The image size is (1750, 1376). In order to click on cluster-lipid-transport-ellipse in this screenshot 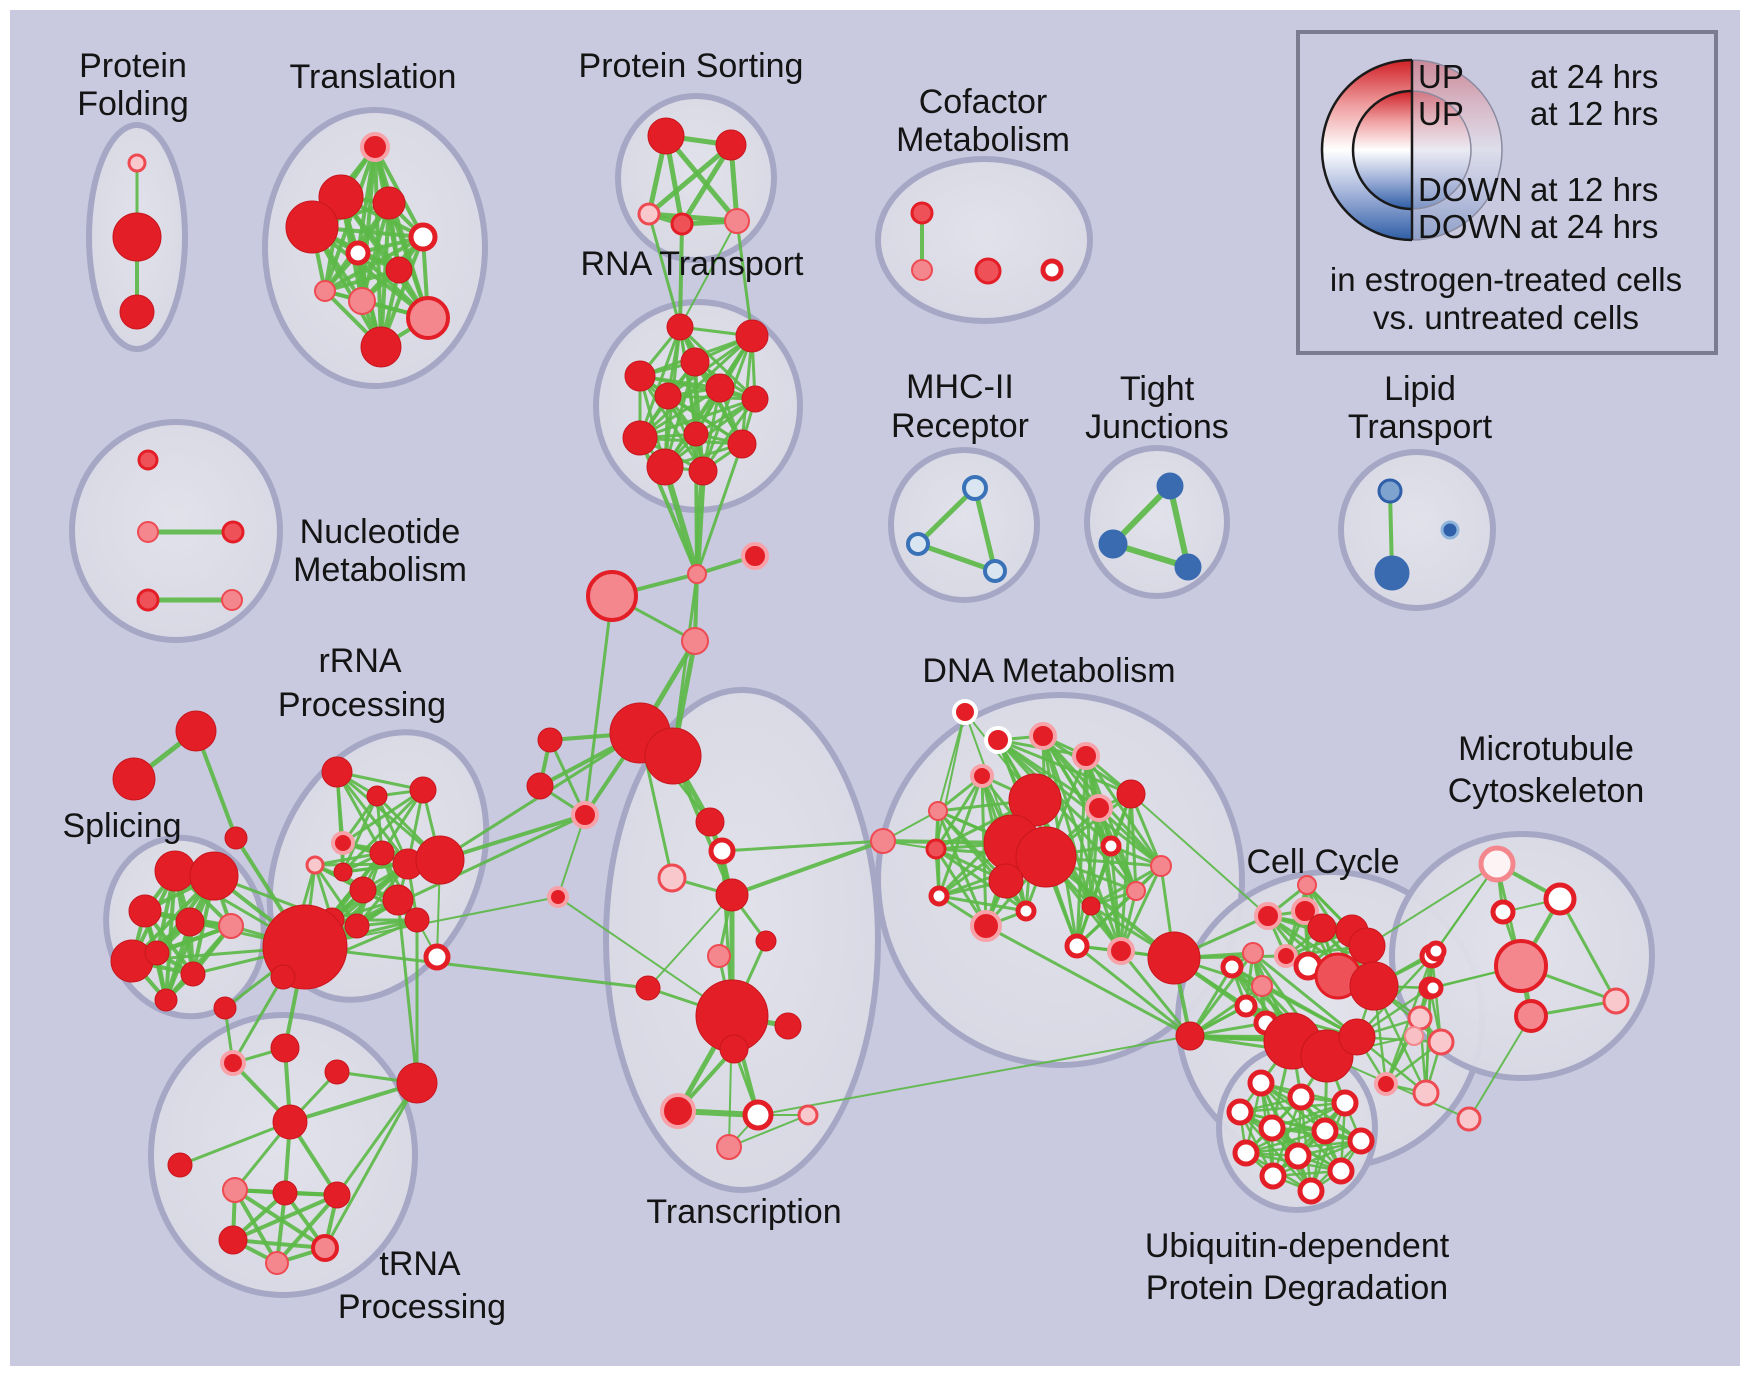, I will do `click(1417, 530)`.